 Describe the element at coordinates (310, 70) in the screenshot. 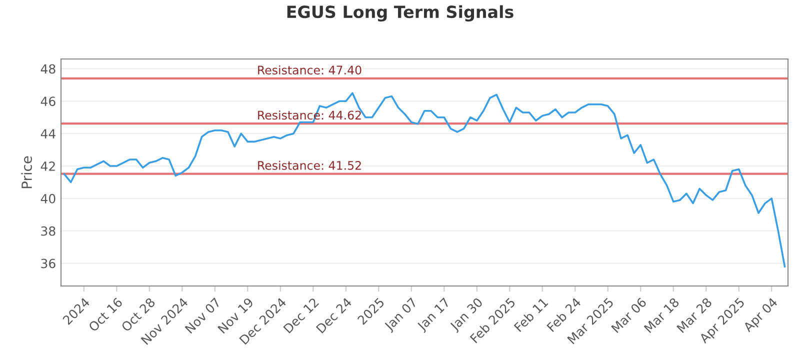

I see `ref-line-label: Resistance: 47.40` at that location.